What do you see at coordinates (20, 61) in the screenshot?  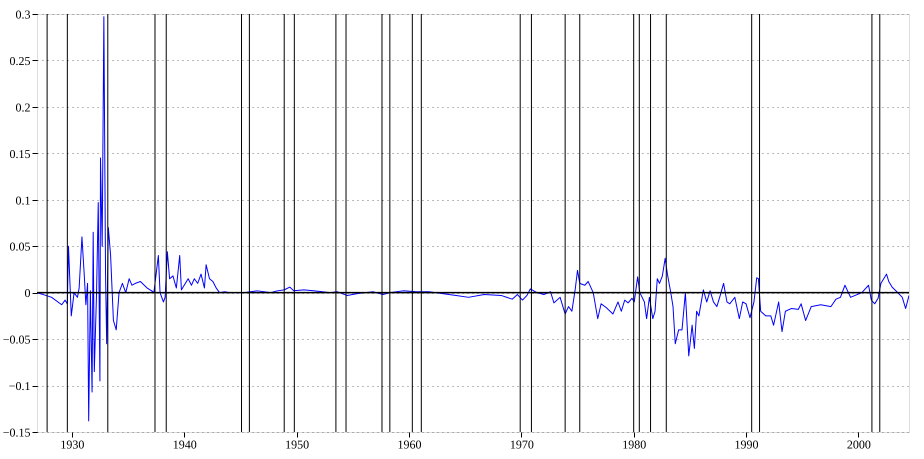 I see `y-tick-label: 0.25` at bounding box center [20, 61].